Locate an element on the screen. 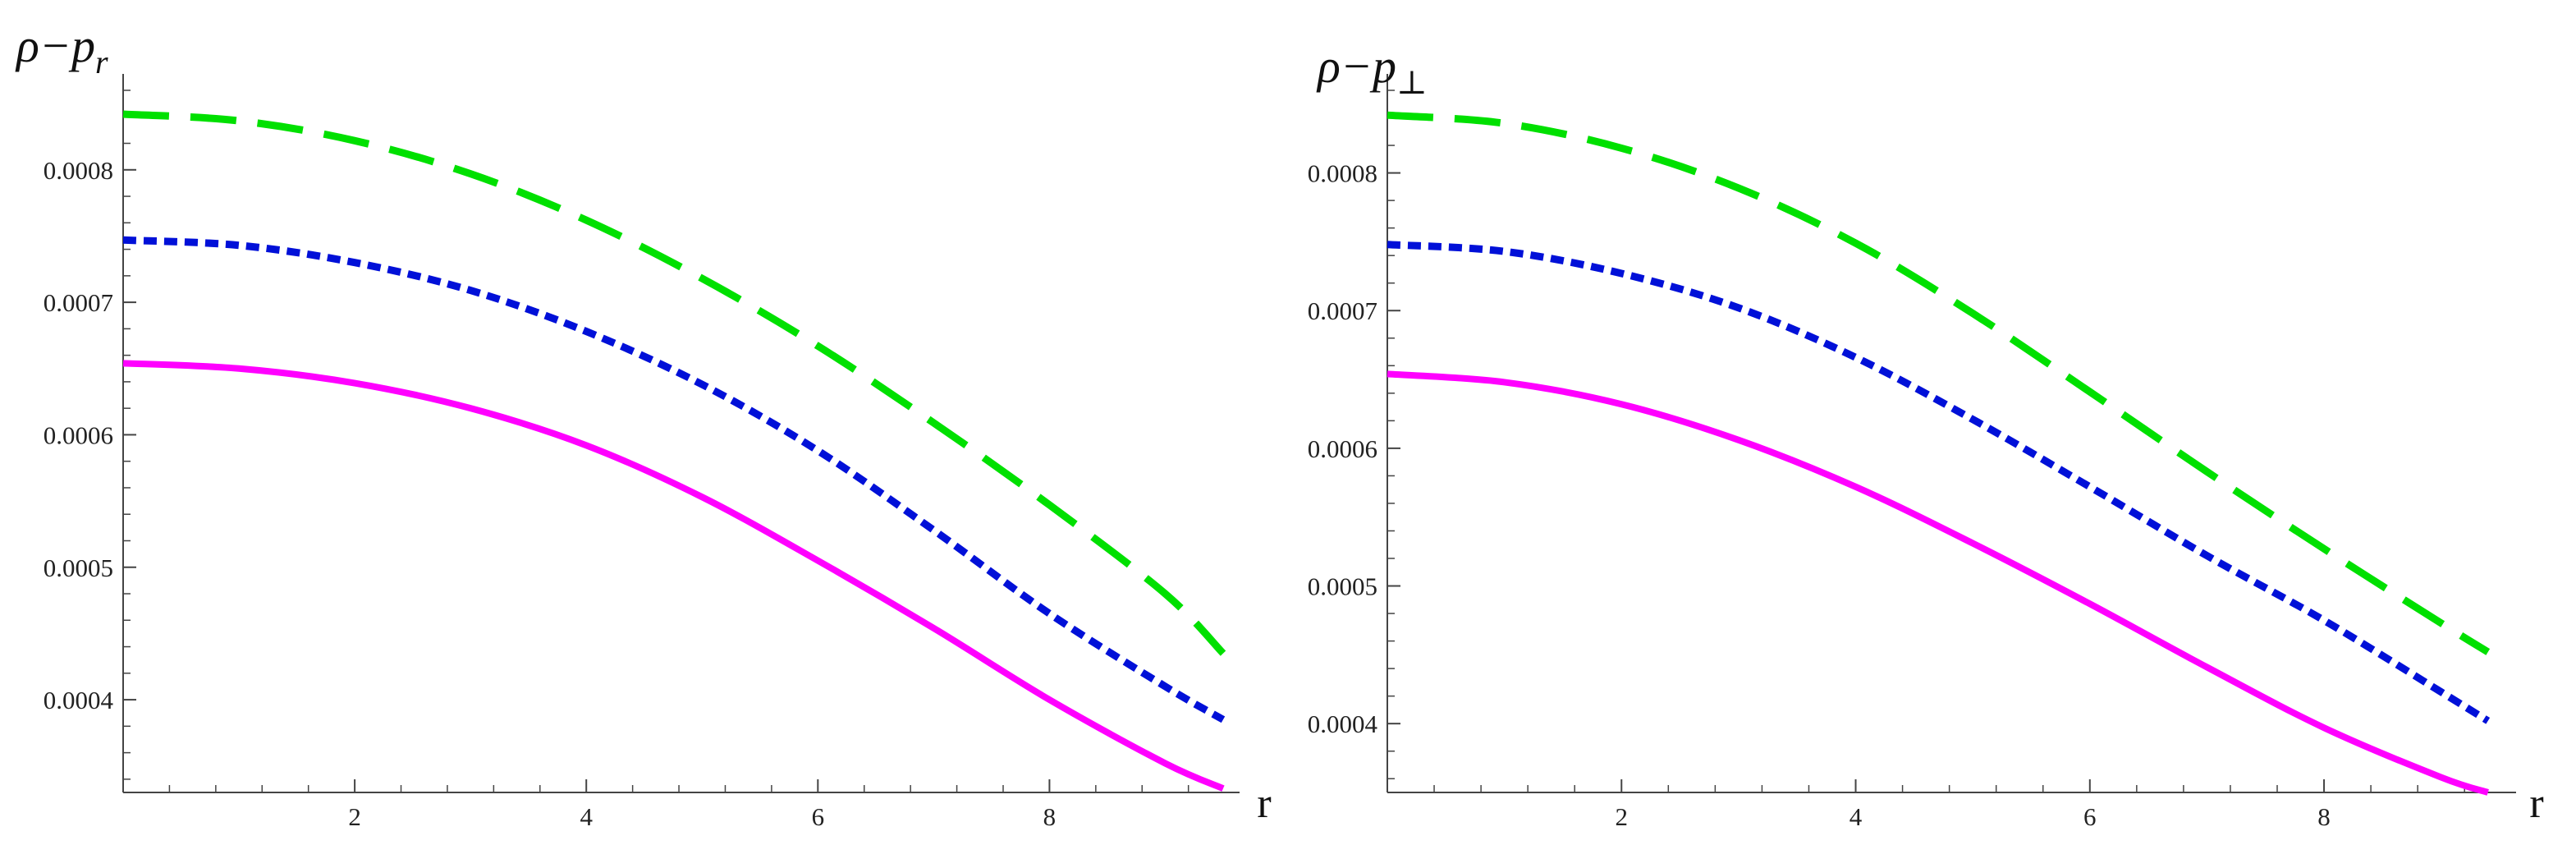 Image resolution: width=2576 pixels, height=868 pixels. y-axis-title: ρ−p⊥ is located at coordinates (1372, 70).